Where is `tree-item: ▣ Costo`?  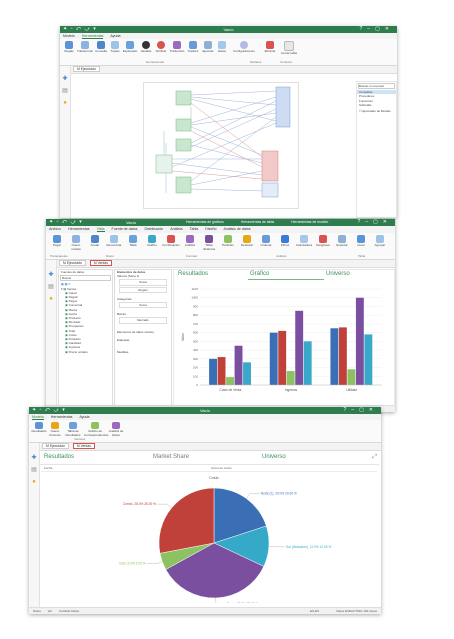 tree-item: ▣ Costo is located at coordinates (71, 334).